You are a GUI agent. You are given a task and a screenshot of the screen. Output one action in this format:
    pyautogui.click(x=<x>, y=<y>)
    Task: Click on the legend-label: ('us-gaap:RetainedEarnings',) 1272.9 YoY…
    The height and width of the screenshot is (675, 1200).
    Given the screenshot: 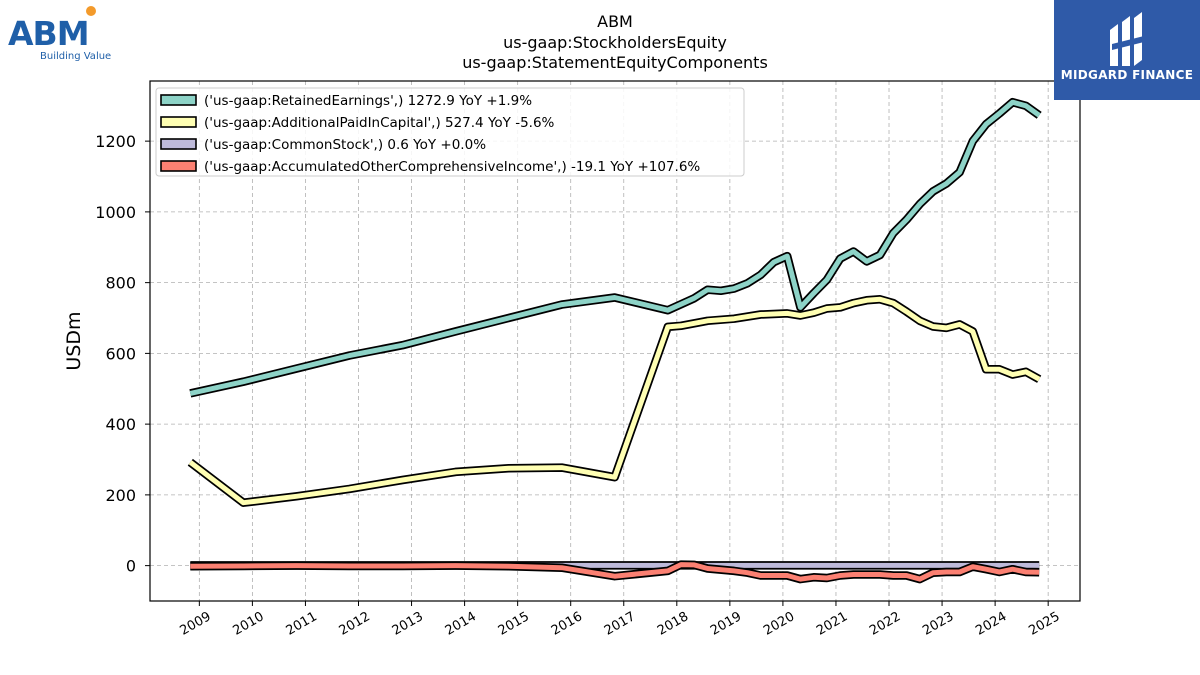 What is the action you would take?
    pyautogui.click(x=368, y=101)
    